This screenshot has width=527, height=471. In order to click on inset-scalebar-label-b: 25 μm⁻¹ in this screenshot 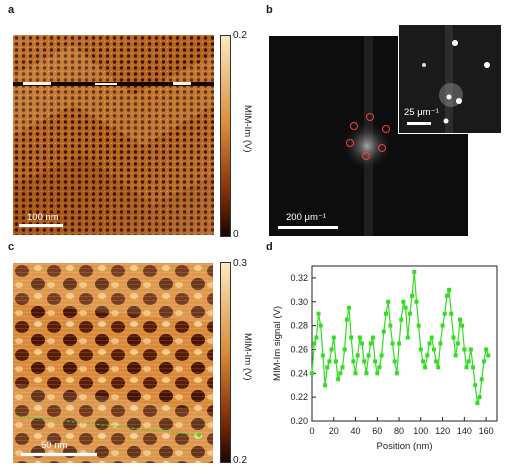, I will do `click(421, 112)`.